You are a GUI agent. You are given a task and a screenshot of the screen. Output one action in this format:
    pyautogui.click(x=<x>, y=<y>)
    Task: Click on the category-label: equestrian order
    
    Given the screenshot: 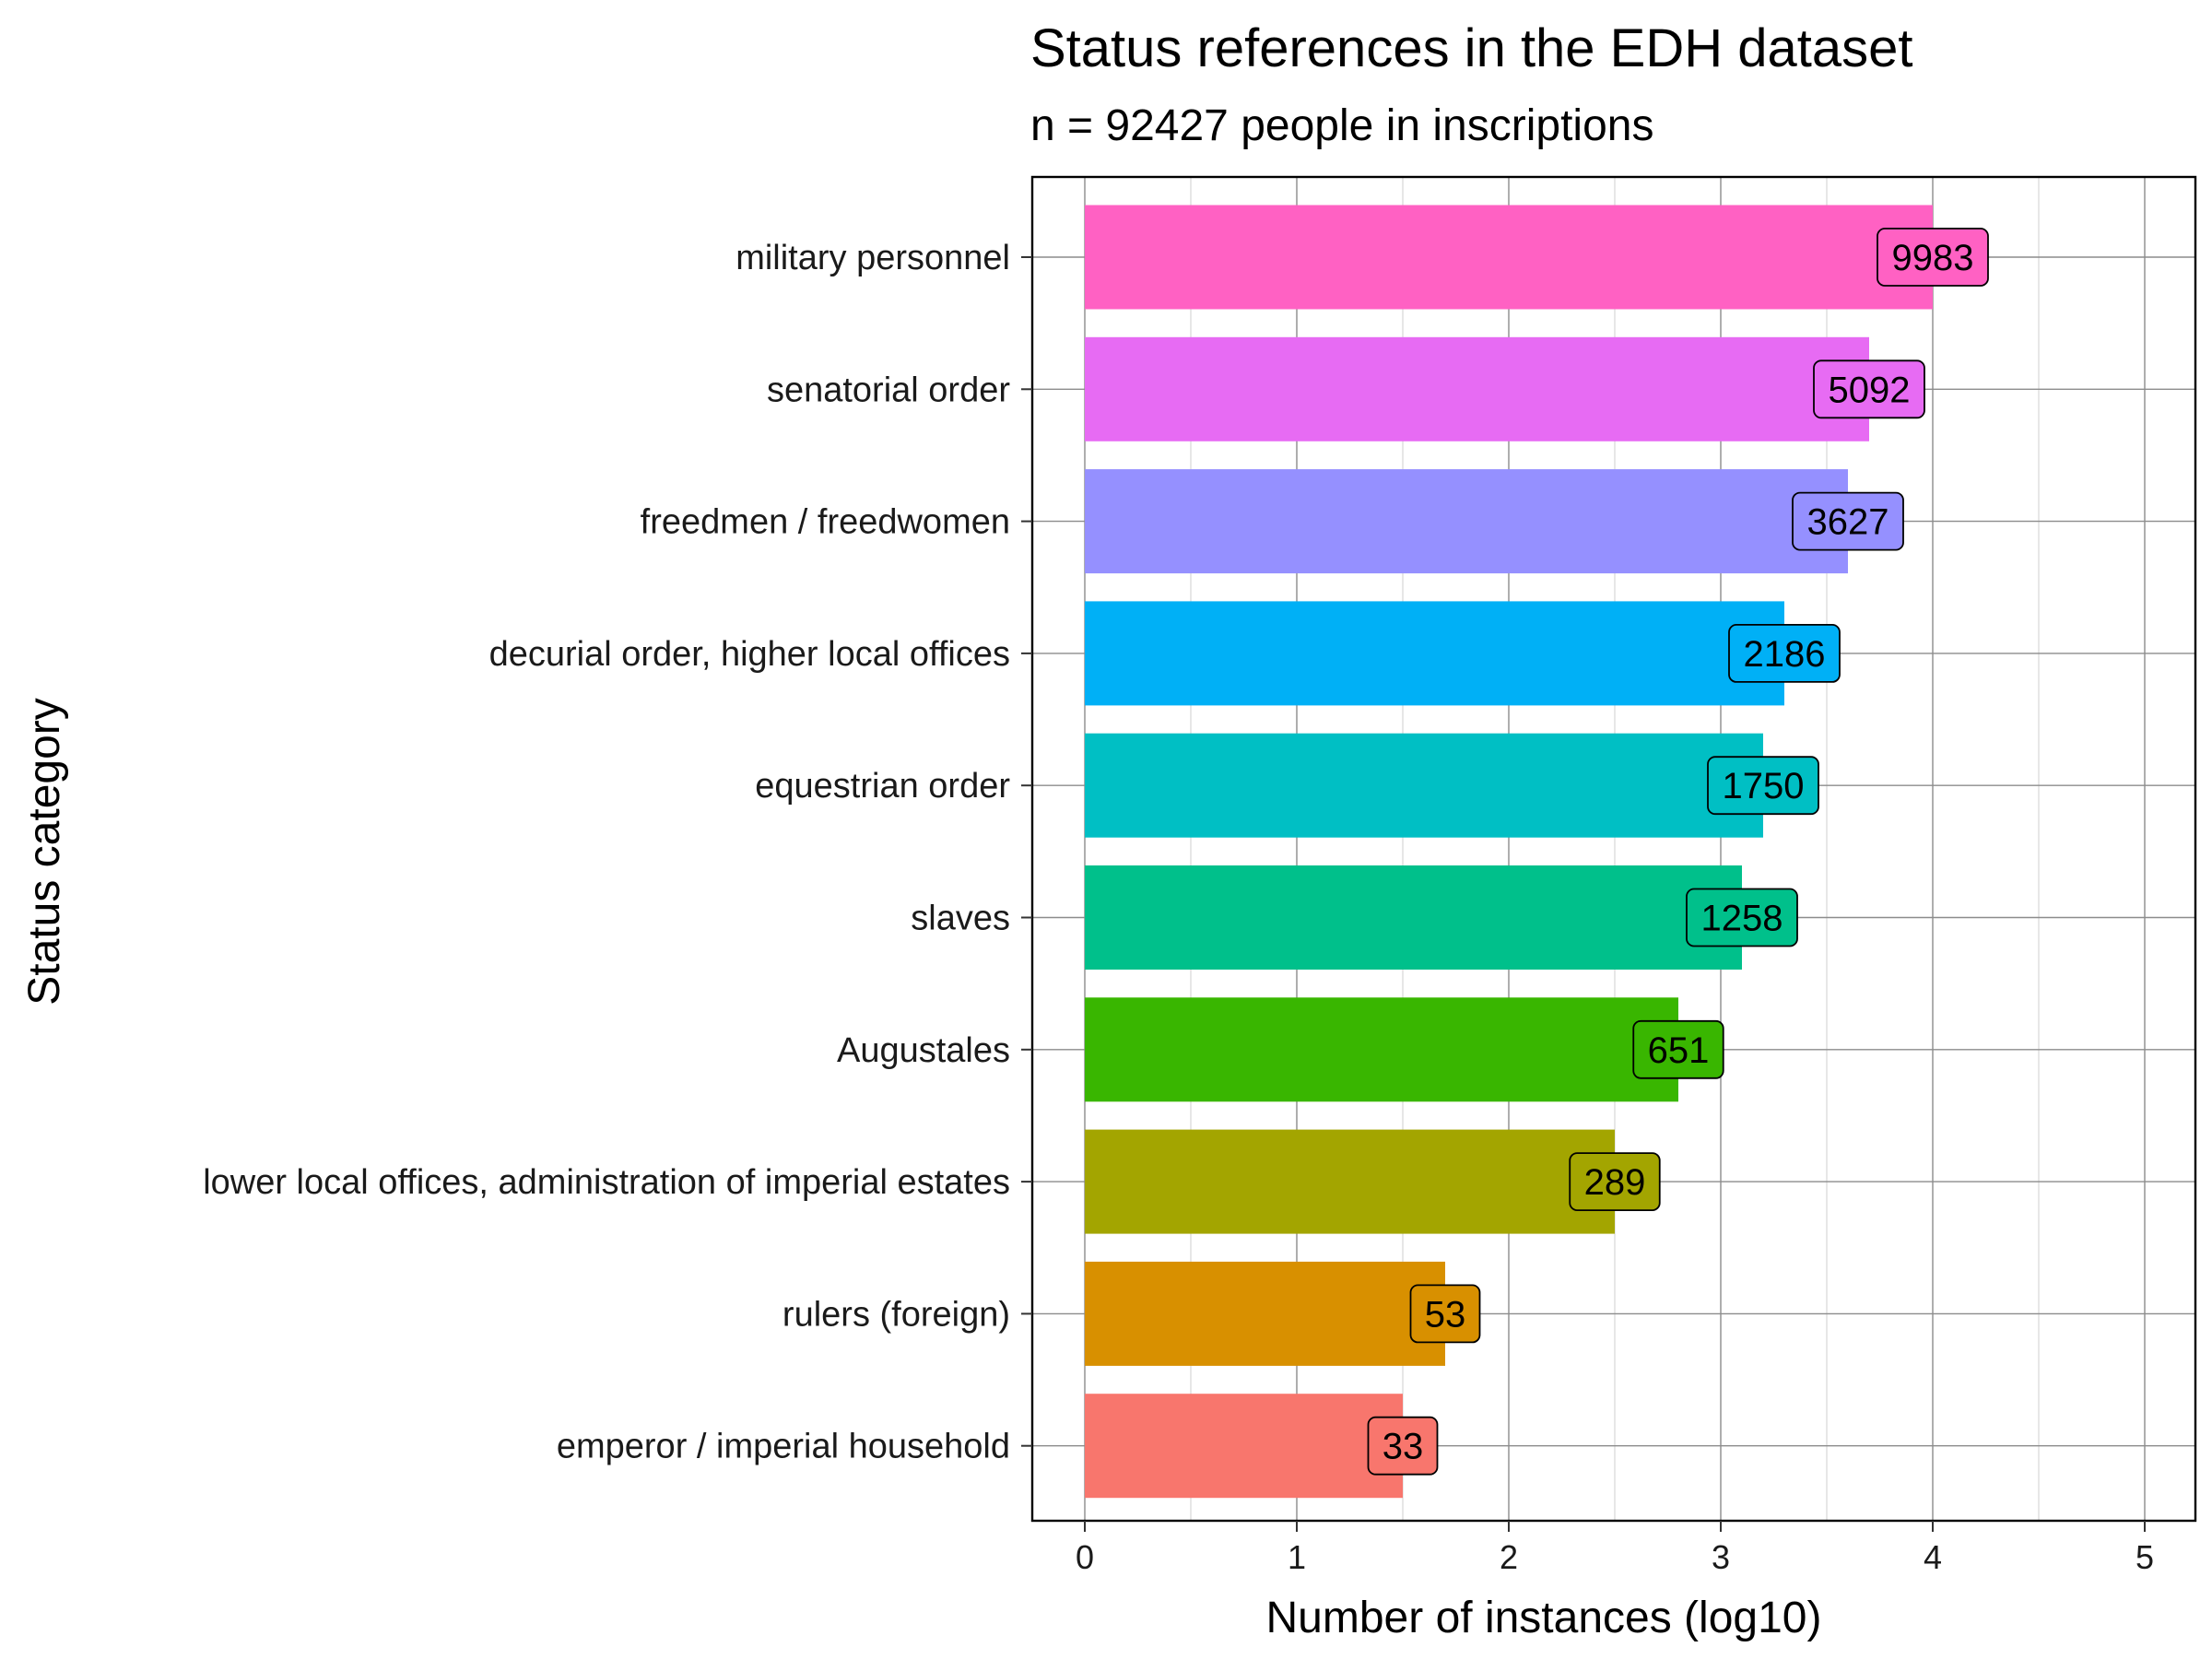 What is the action you would take?
    pyautogui.click(x=882, y=786)
    